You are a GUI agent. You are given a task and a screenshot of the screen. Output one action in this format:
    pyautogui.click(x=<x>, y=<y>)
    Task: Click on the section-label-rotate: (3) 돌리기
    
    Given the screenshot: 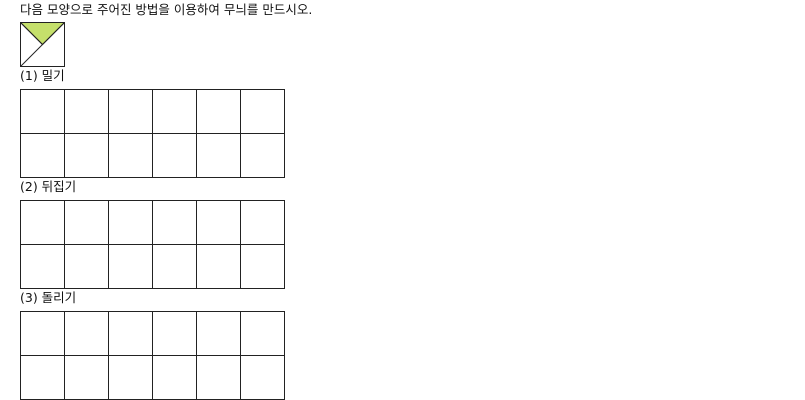 What is the action you would take?
    pyautogui.click(x=48, y=297)
    